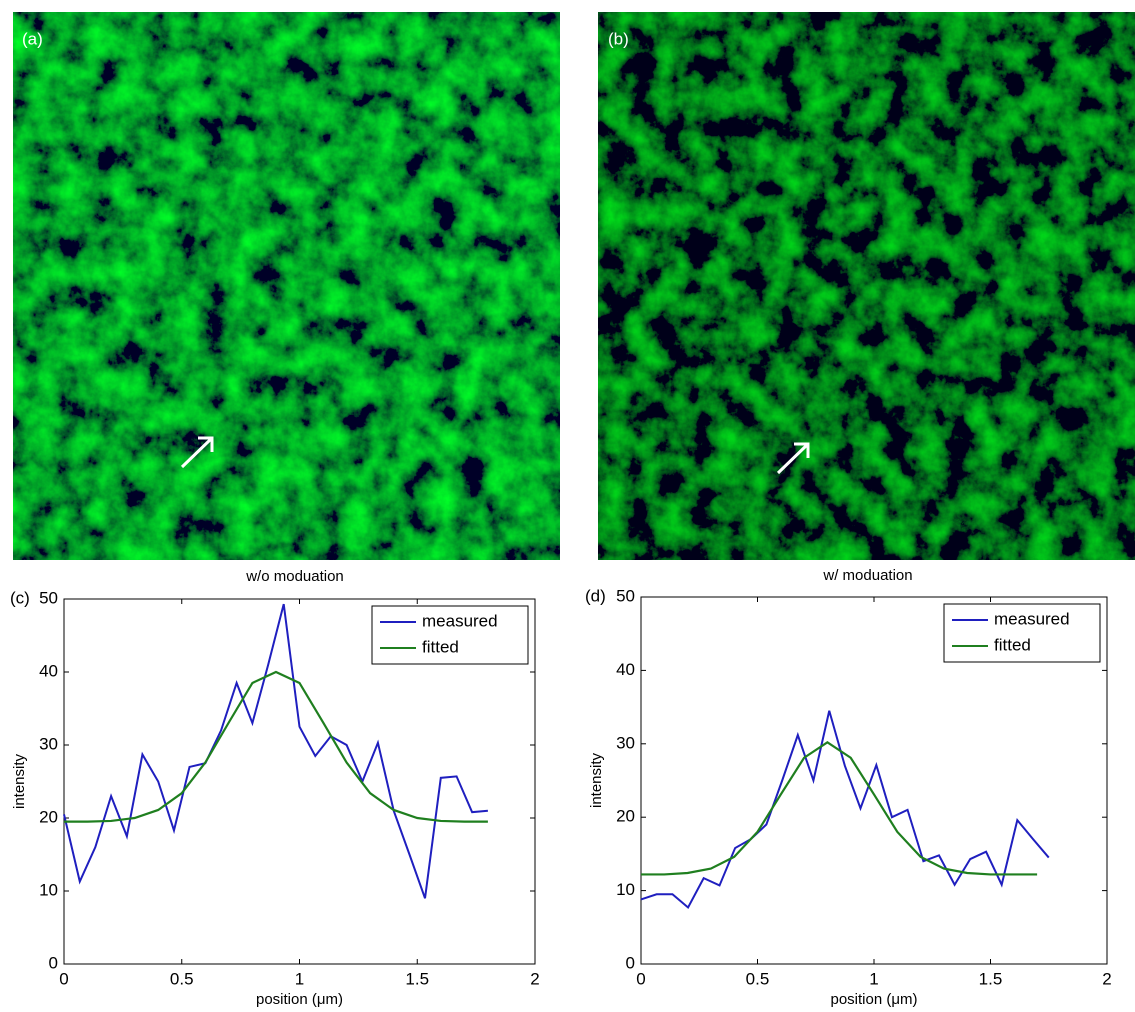  I want to click on arrows, so click(495, 455).